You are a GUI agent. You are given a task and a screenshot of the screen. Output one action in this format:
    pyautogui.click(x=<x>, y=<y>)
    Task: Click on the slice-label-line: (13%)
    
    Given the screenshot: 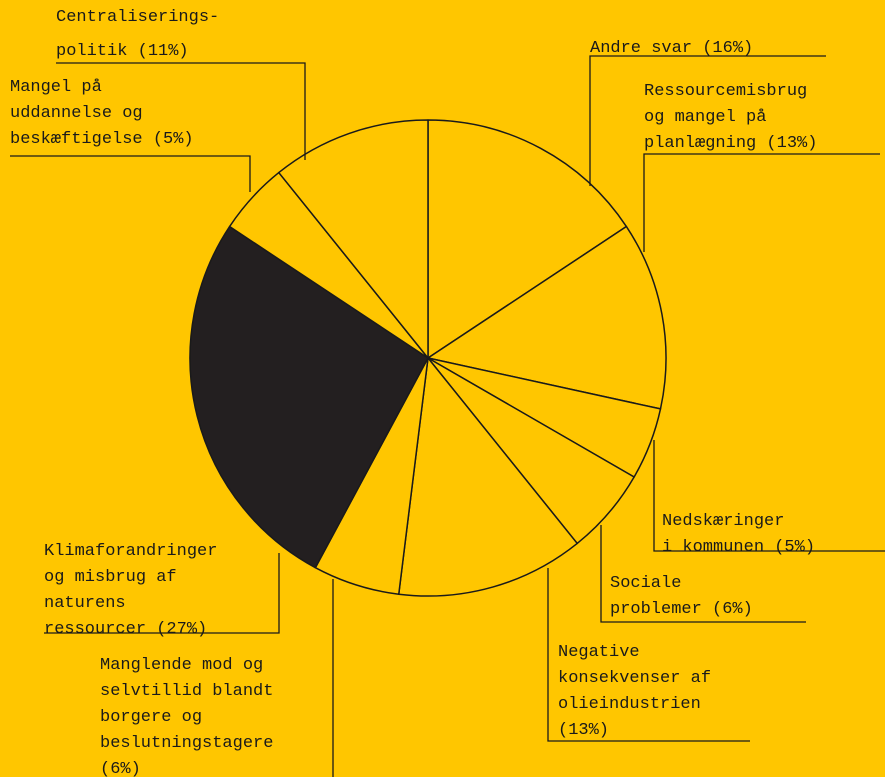 What is the action you would take?
    pyautogui.click(x=583, y=730)
    